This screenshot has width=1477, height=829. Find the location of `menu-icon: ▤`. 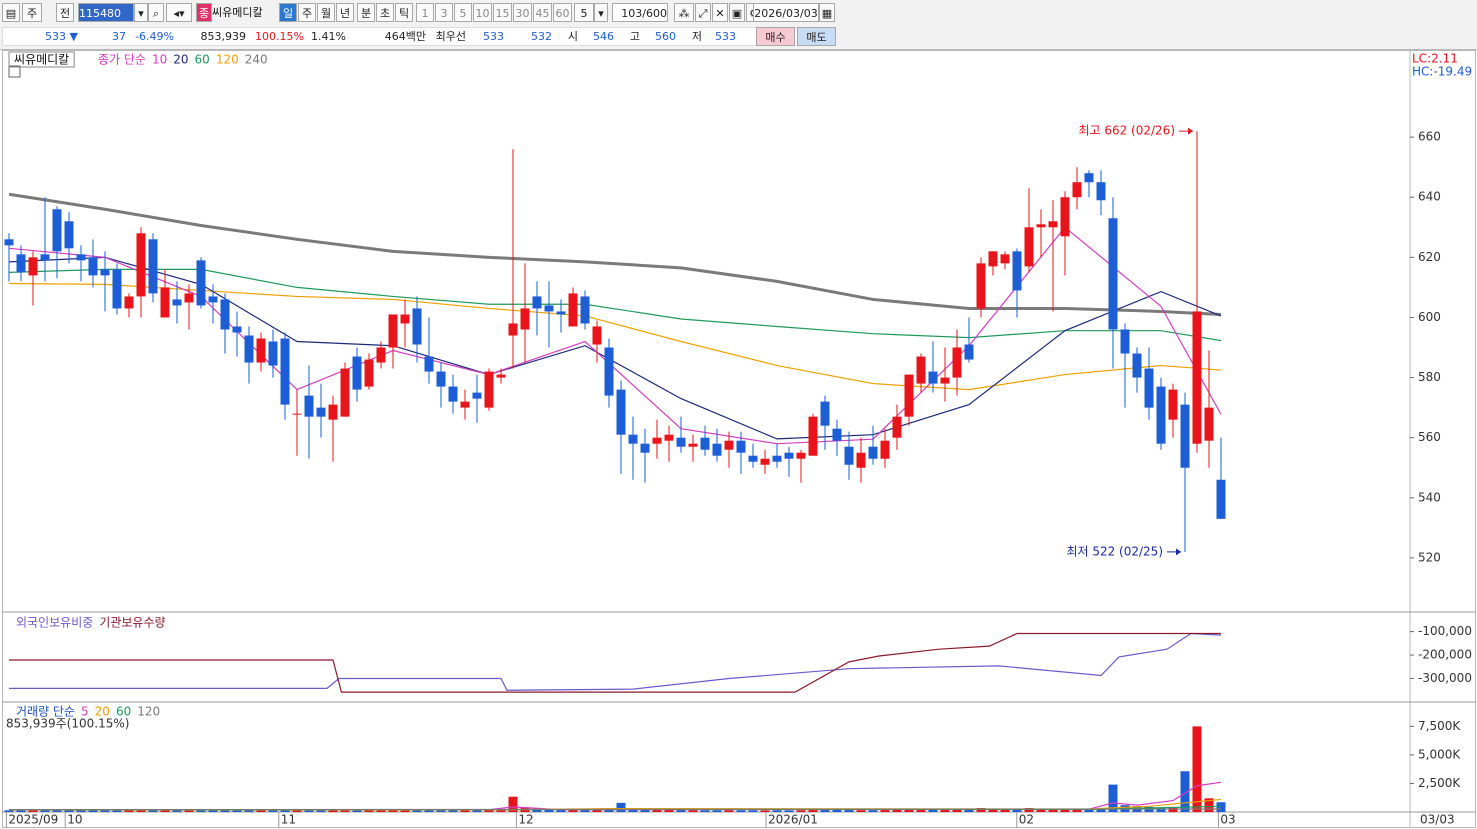

menu-icon: ▤ is located at coordinates (11, 12).